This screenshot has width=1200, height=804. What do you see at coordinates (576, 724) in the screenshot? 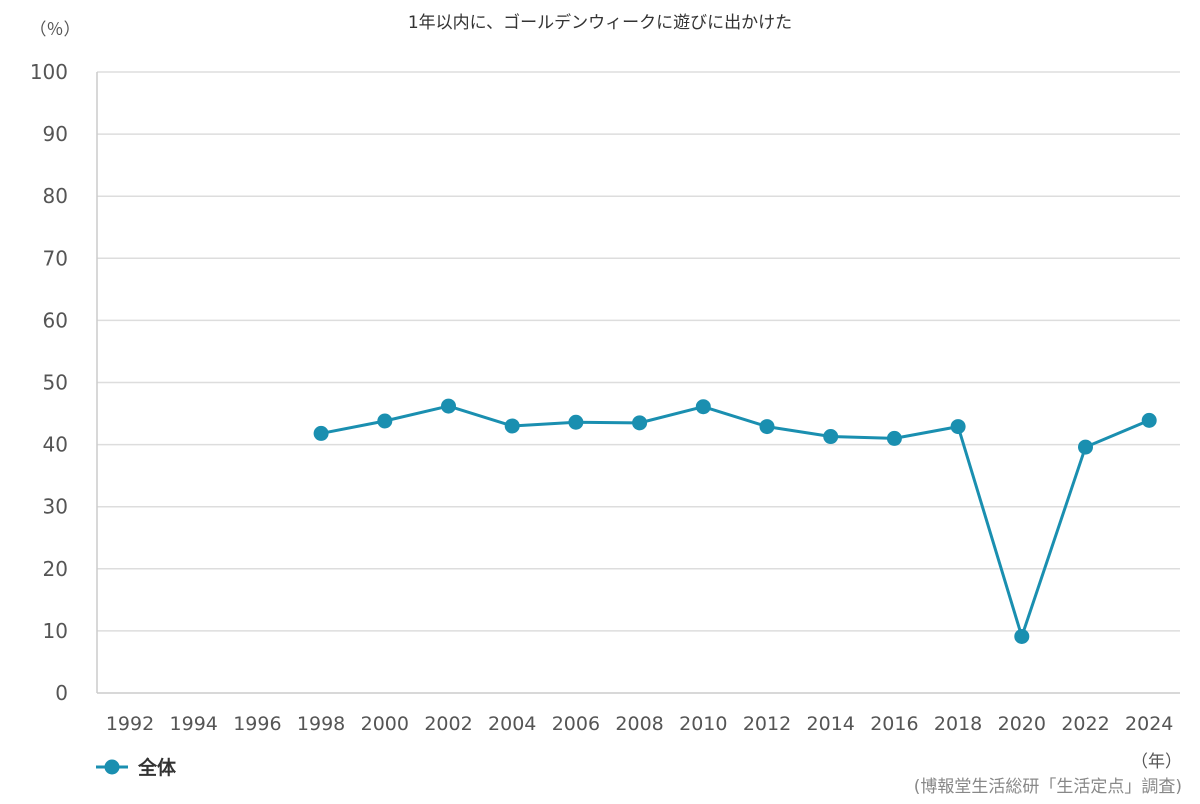
I see `x-tick-label: 2006` at bounding box center [576, 724].